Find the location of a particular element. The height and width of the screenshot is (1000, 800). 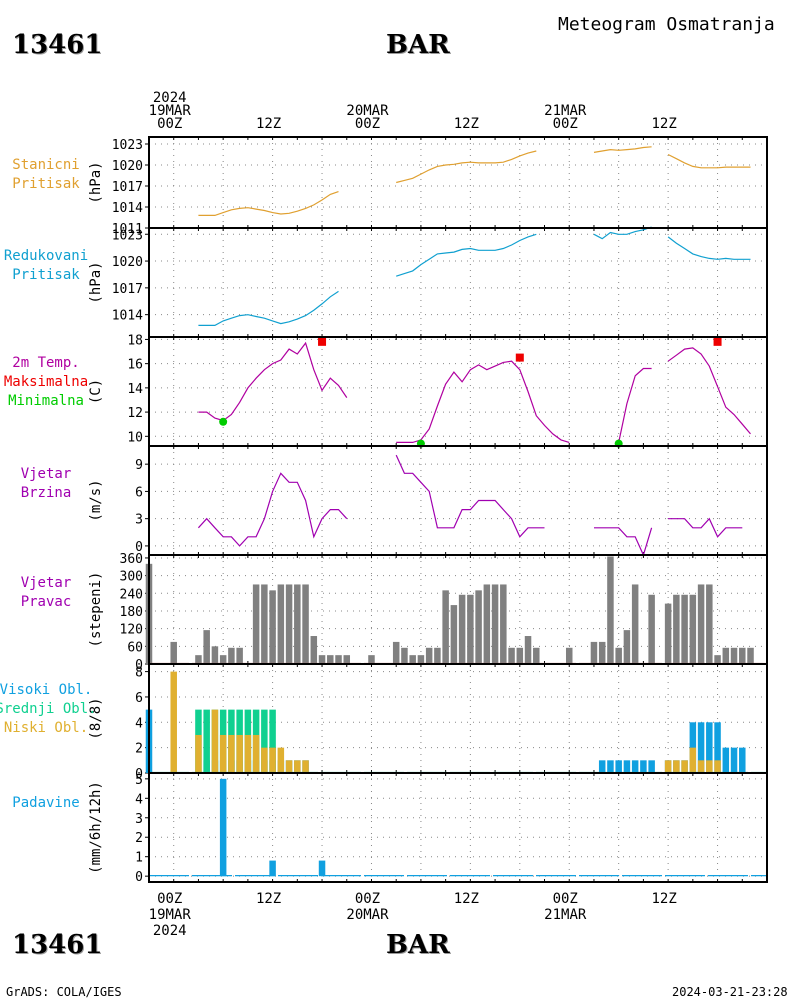

y-tick-label: 8 is located at coordinates (139, 673).